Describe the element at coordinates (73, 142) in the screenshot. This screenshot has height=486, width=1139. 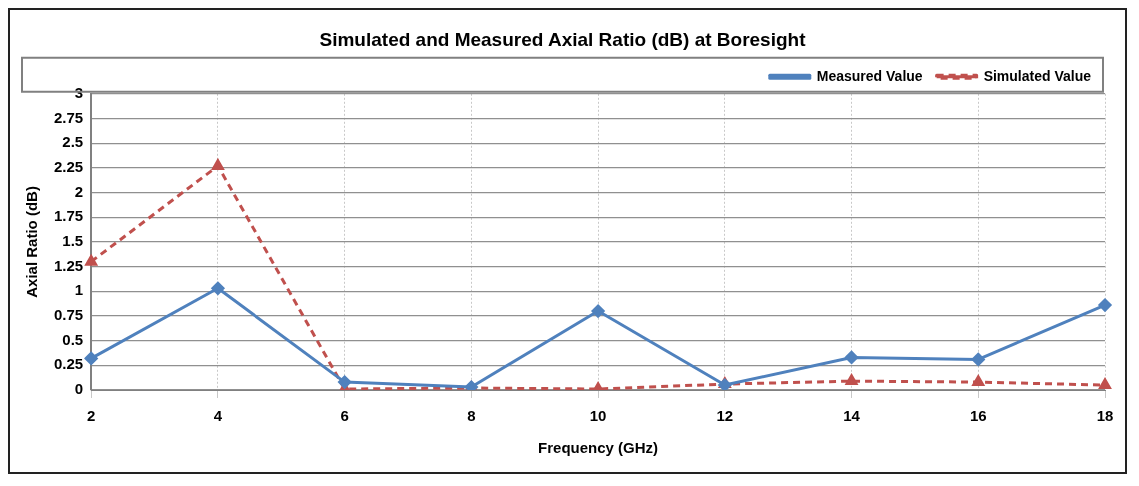
I see `y-tick-label: 2.5` at that location.